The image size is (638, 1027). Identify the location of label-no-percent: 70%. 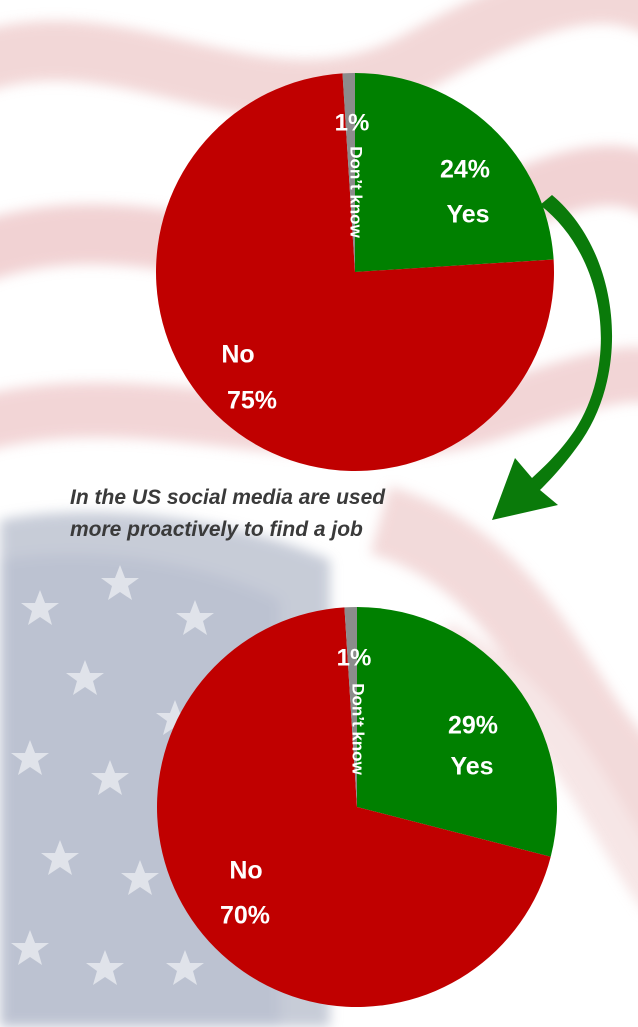
(245, 916).